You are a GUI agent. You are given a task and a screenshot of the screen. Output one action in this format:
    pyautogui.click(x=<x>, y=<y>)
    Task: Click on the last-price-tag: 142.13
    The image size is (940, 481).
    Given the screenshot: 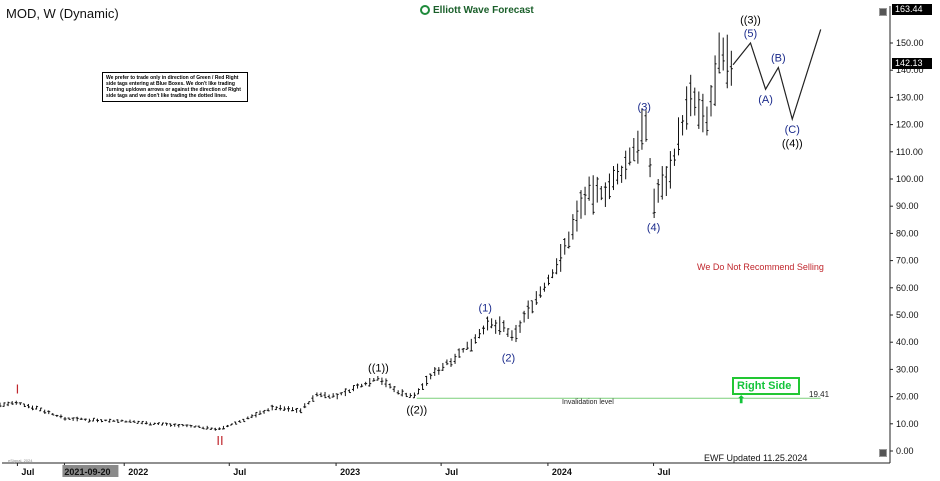 What is the action you would take?
    pyautogui.click(x=912, y=63)
    